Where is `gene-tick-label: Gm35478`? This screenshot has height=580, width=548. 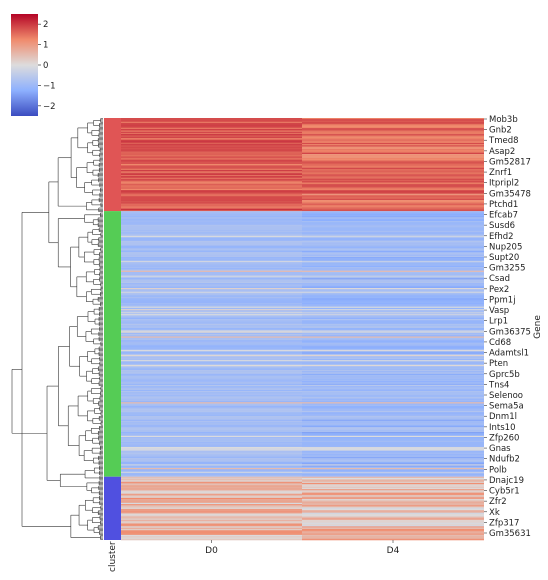 gene-tick-label: Gm35478 is located at coordinates (510, 194).